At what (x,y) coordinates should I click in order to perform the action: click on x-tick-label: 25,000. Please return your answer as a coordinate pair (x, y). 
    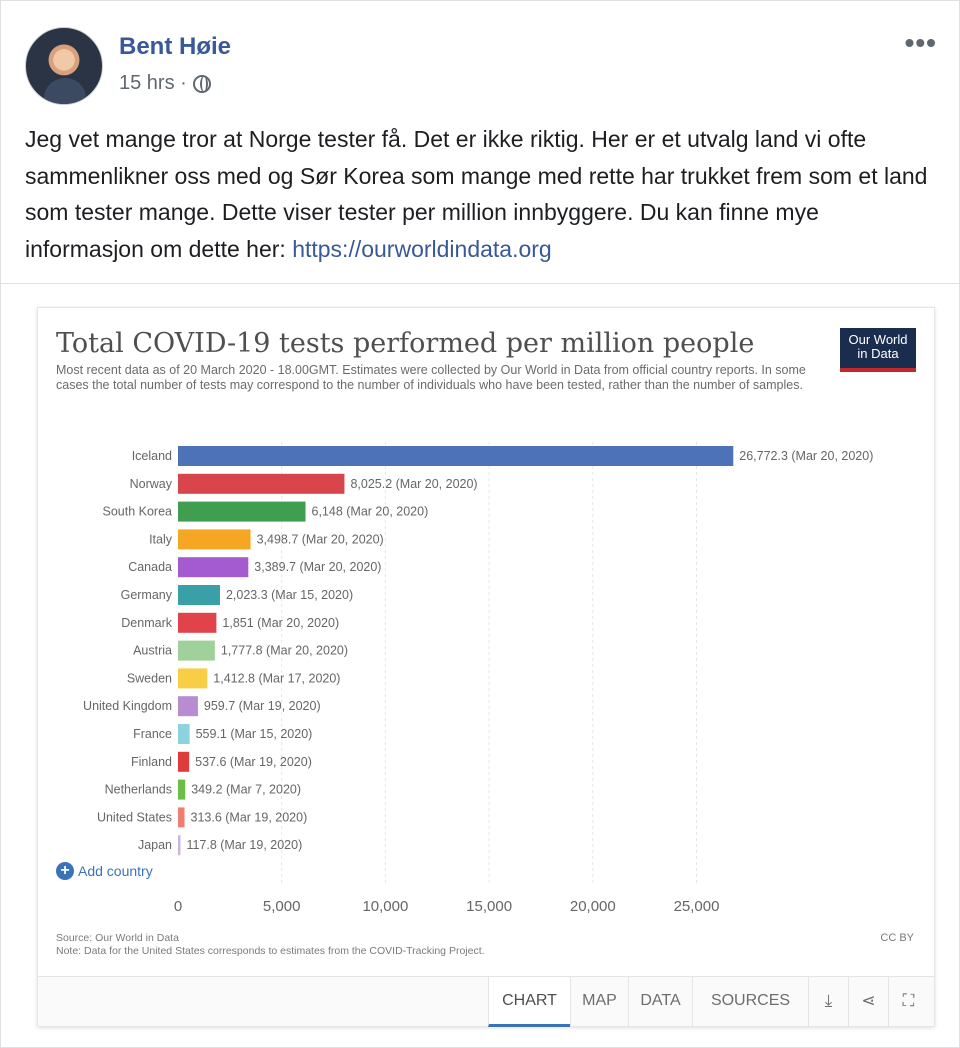
    Looking at the image, I should click on (697, 906).